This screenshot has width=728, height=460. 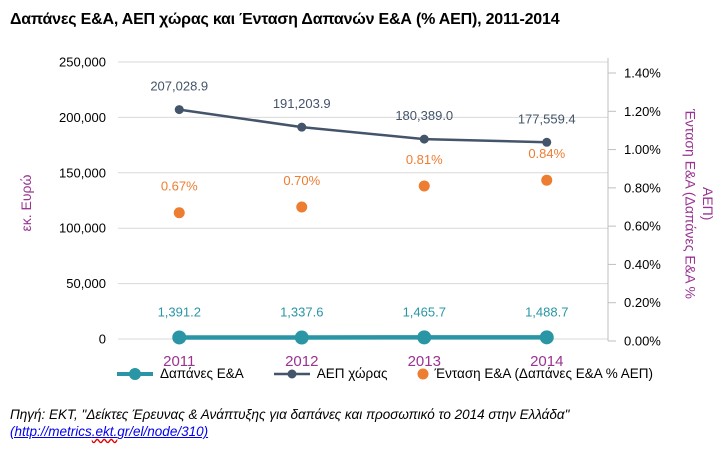 I want to click on legend-item-intensity: Ένταση Ε&Α (Δαπάνες Ε&Α % ΑΕΠ), so click(x=534, y=373).